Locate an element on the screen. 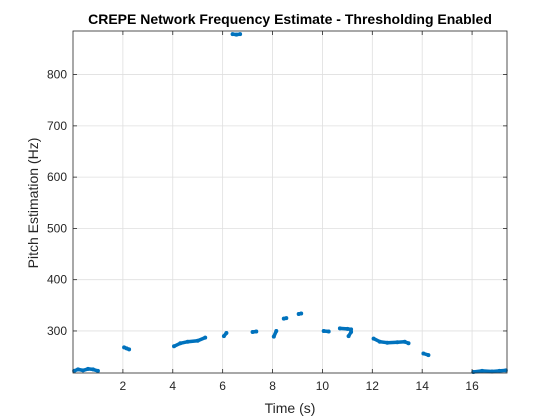 This screenshot has height=420, width=560. y-tick-label: 700 is located at coordinates (57, 126).